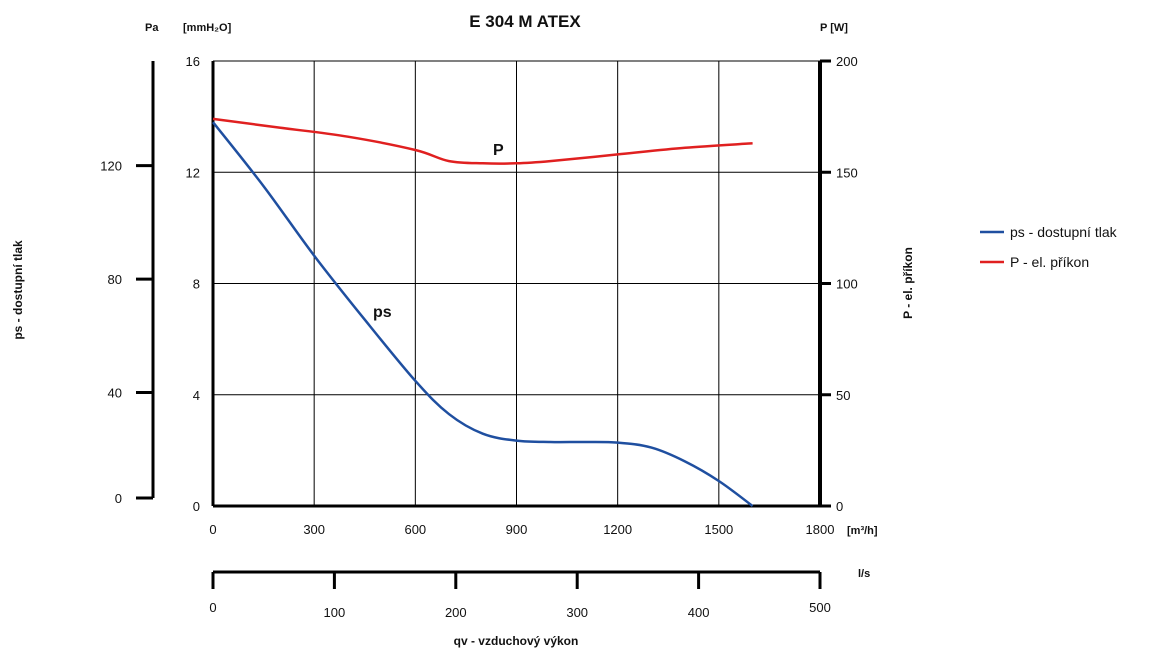 The image size is (1154, 651). I want to click on legend: ps - dostupní tlak P - el. příkon, so click(1049, 247).